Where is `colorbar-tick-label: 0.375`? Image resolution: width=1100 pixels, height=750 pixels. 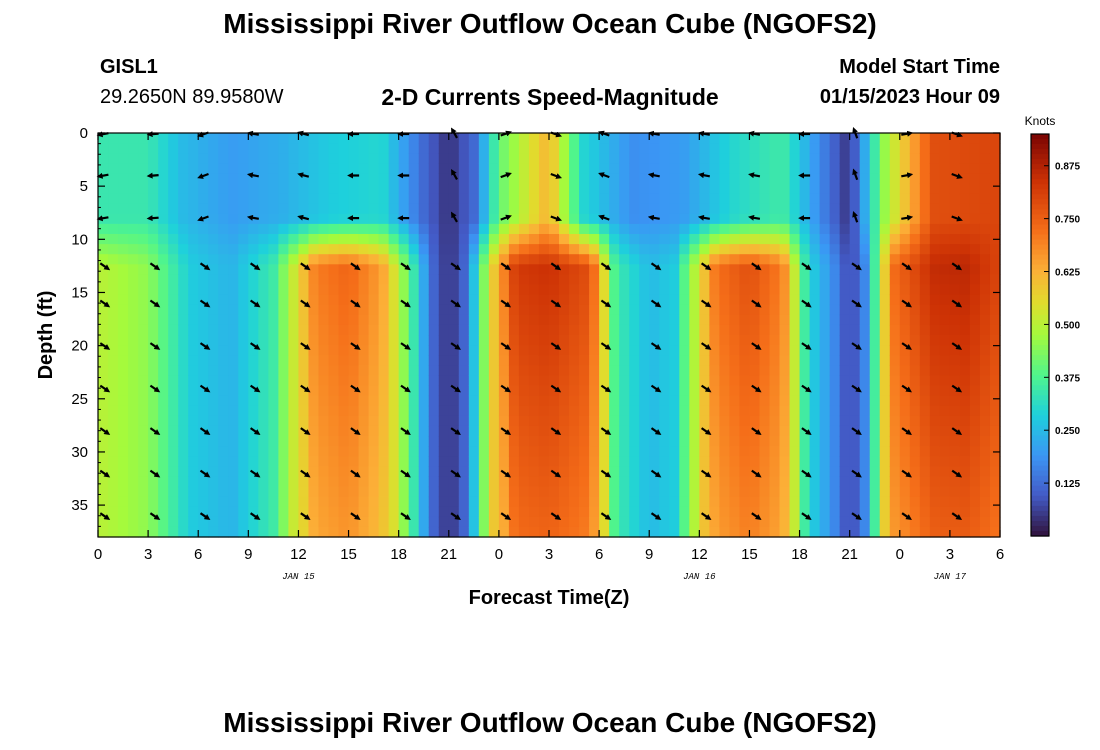 colorbar-tick-label: 0.375 is located at coordinates (1067, 378).